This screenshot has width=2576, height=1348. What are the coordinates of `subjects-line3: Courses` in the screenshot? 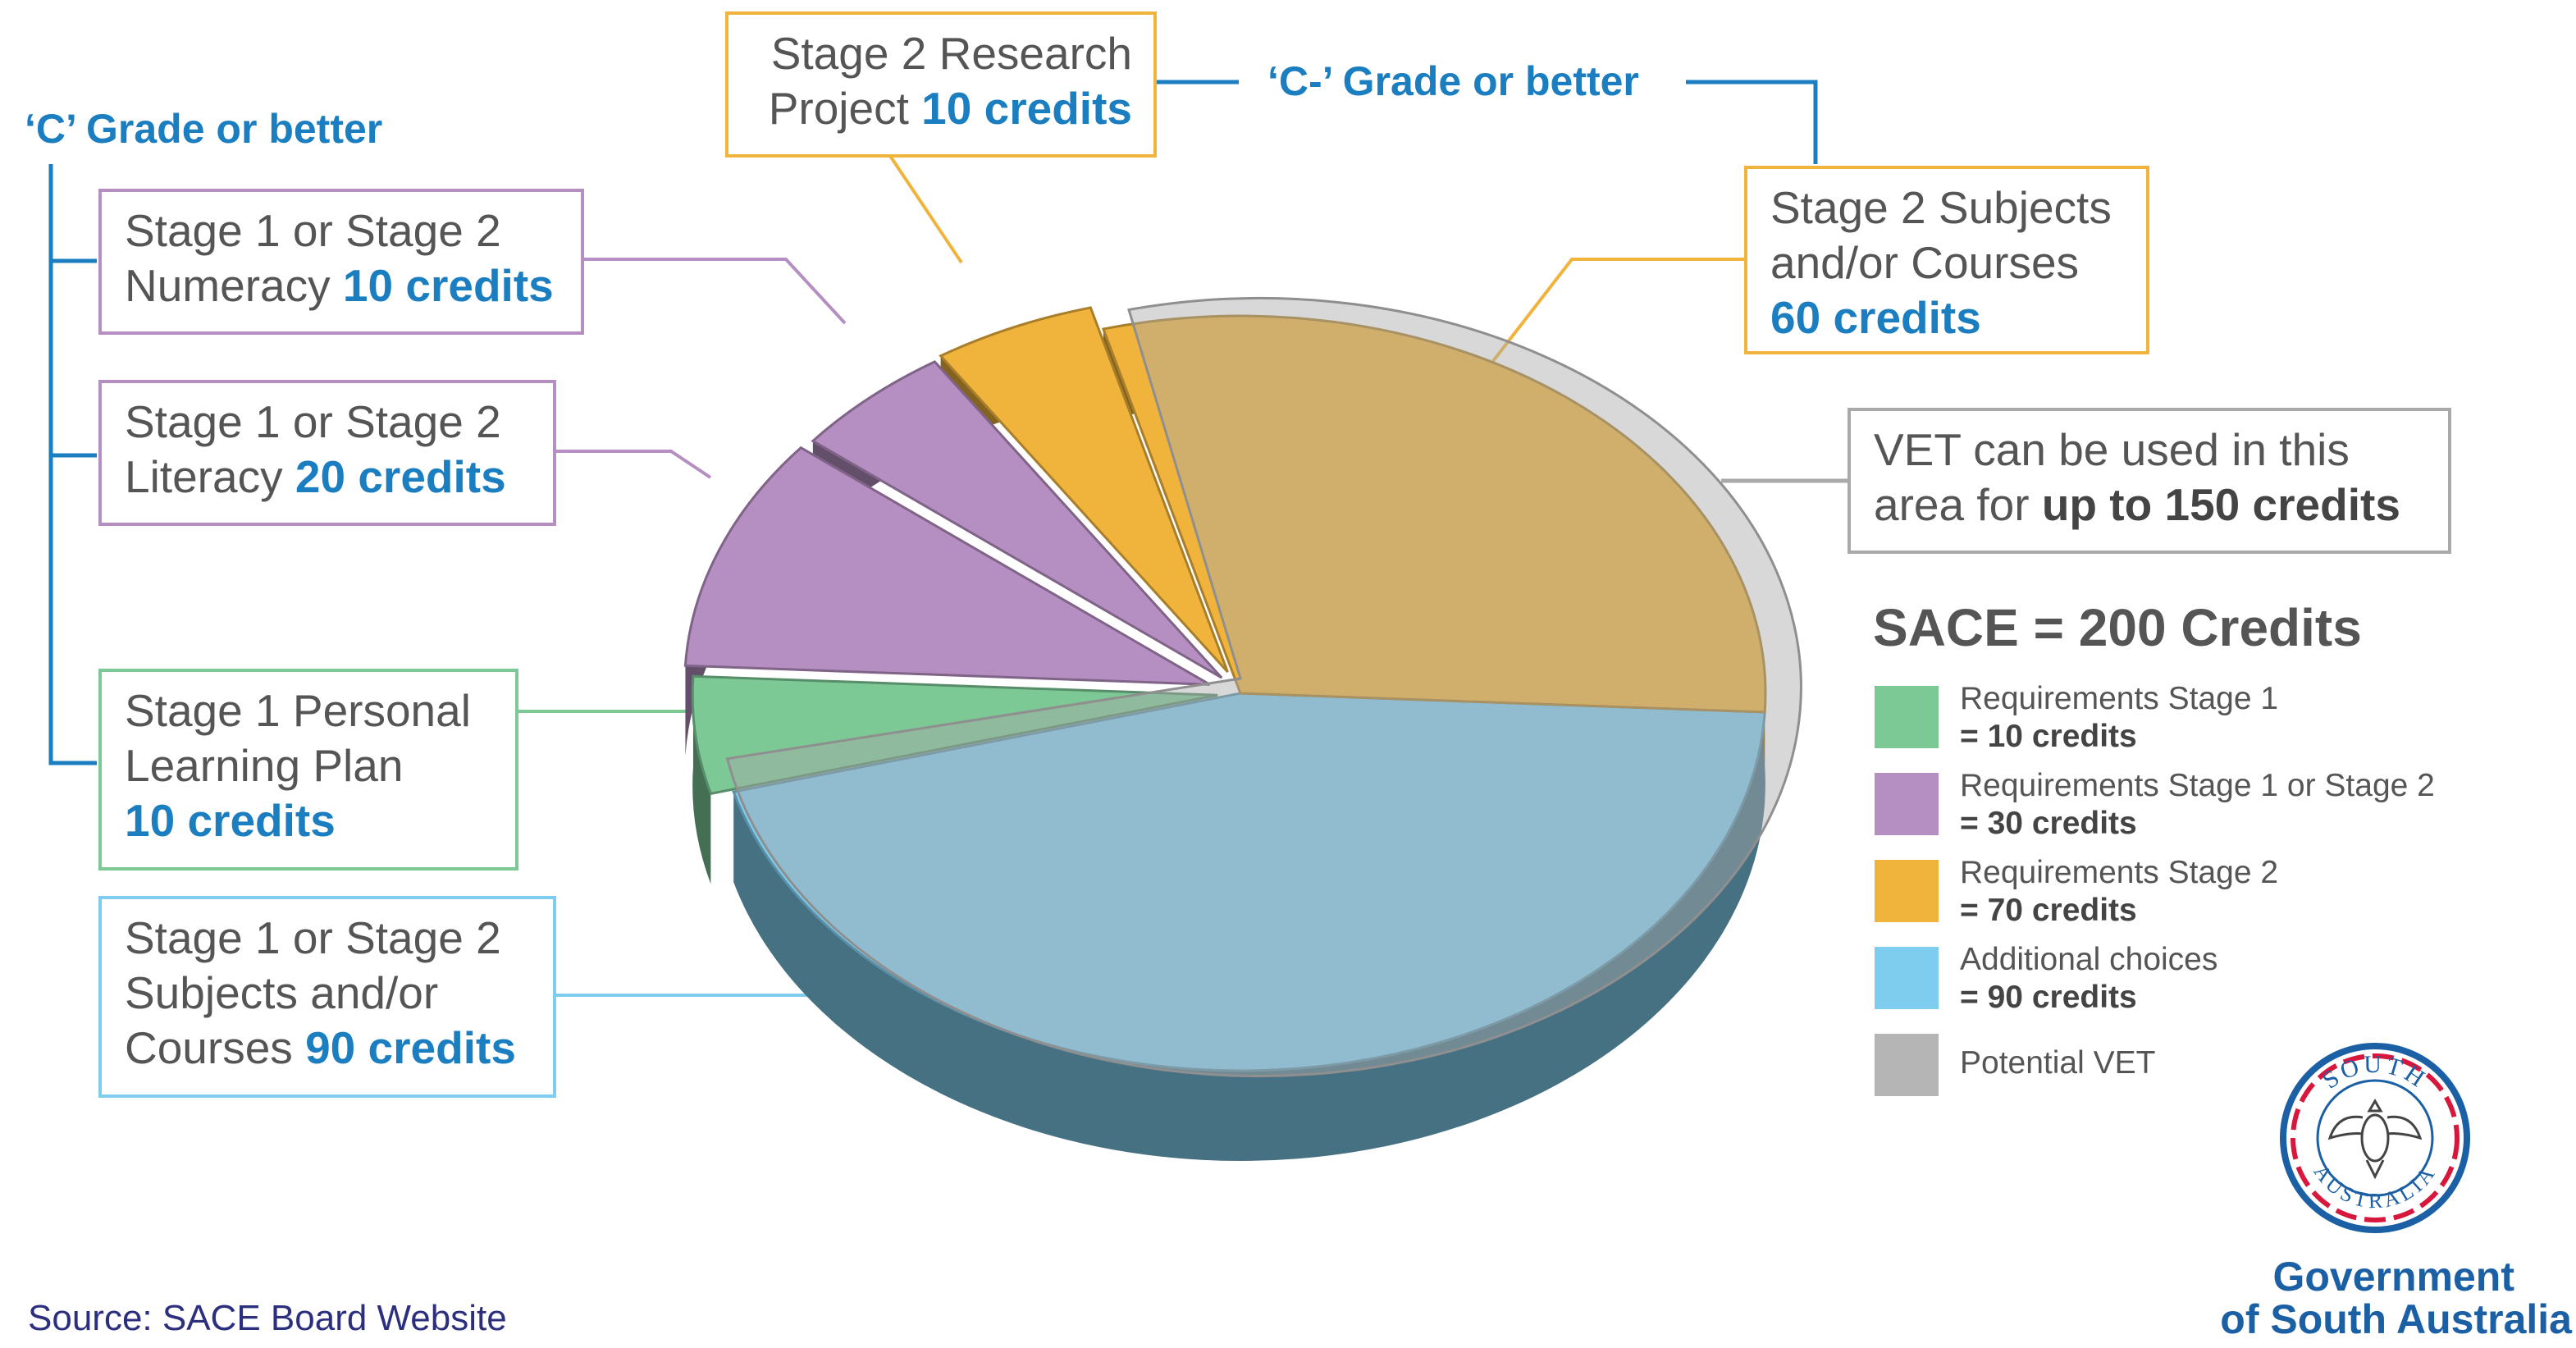 It's located at (209, 1047).